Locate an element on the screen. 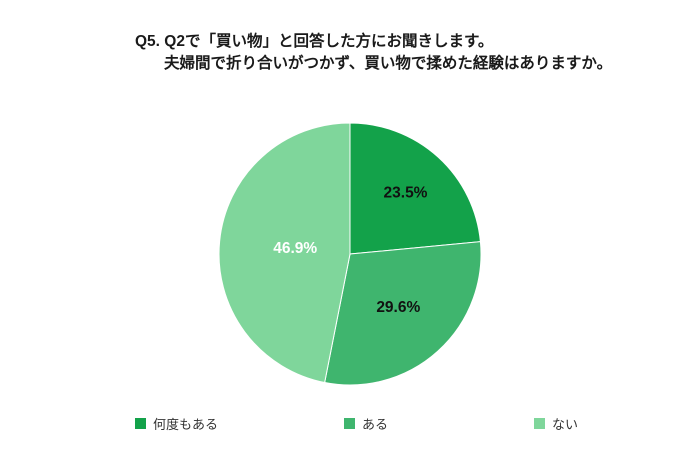 The image size is (700, 472). legend-swatch-yes-icon is located at coordinates (349, 423).